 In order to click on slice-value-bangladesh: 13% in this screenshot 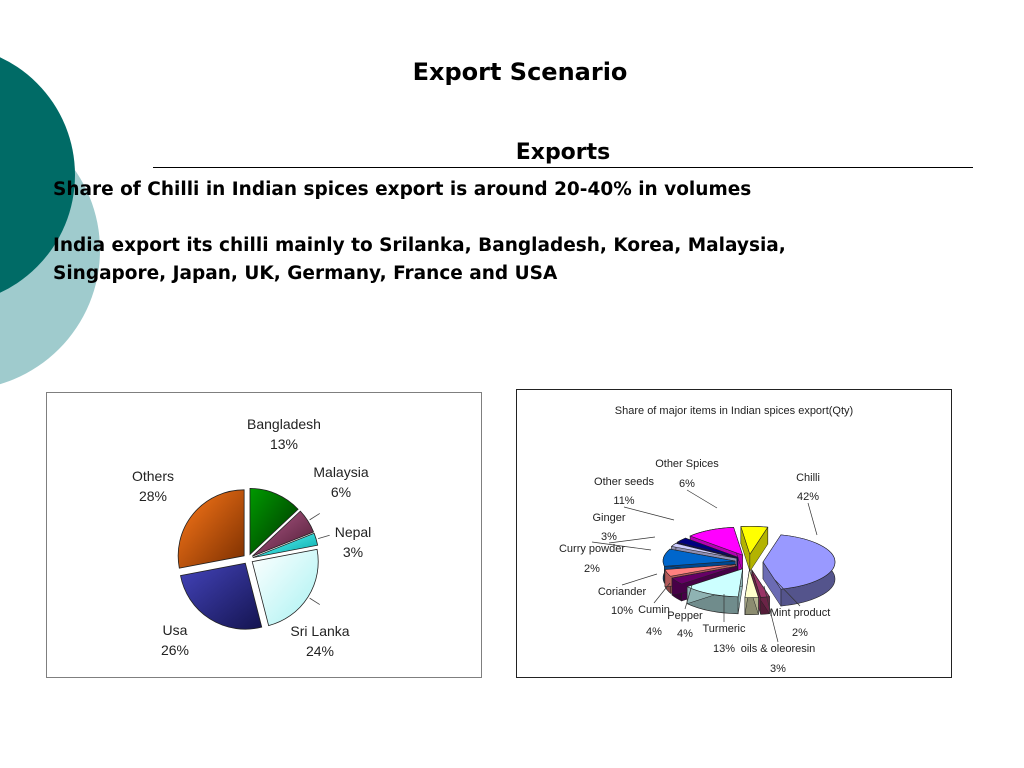, I will do `click(284, 444)`.